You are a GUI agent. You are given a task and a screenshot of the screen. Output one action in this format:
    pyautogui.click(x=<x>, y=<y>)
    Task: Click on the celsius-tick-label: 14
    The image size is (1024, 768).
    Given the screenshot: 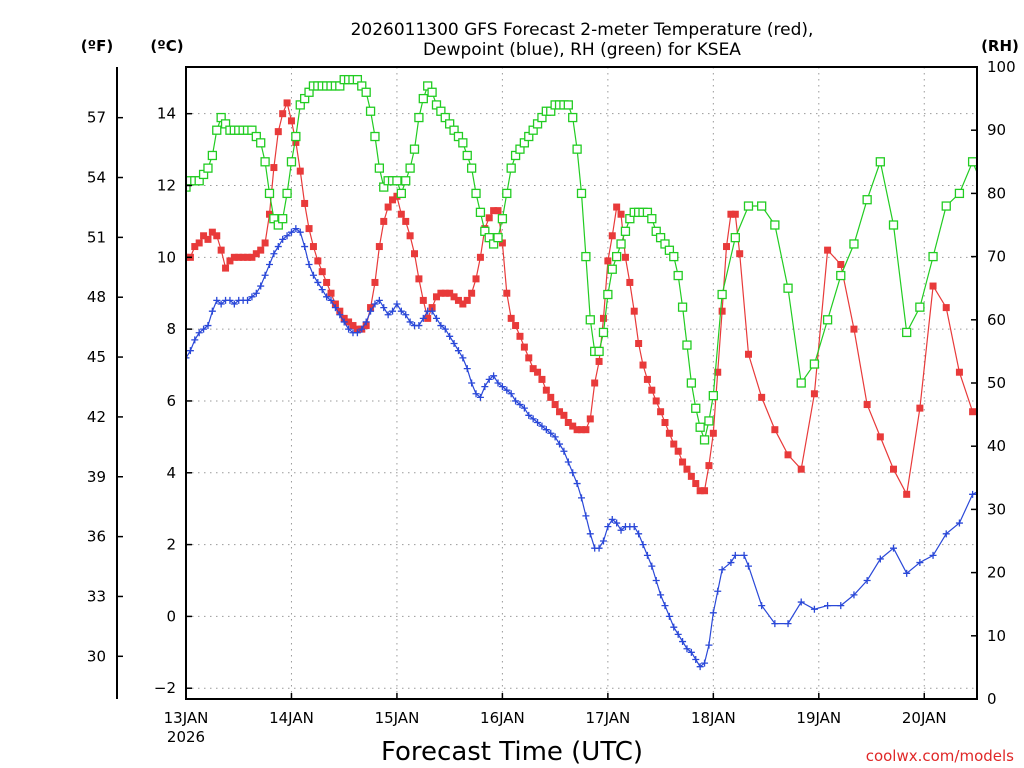 What is the action you would take?
    pyautogui.click(x=166, y=114)
    